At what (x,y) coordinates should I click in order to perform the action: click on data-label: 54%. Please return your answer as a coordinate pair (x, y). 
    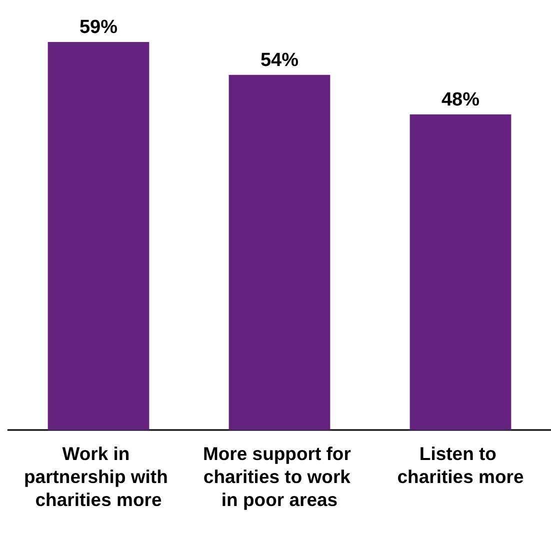
    Looking at the image, I should click on (279, 60).